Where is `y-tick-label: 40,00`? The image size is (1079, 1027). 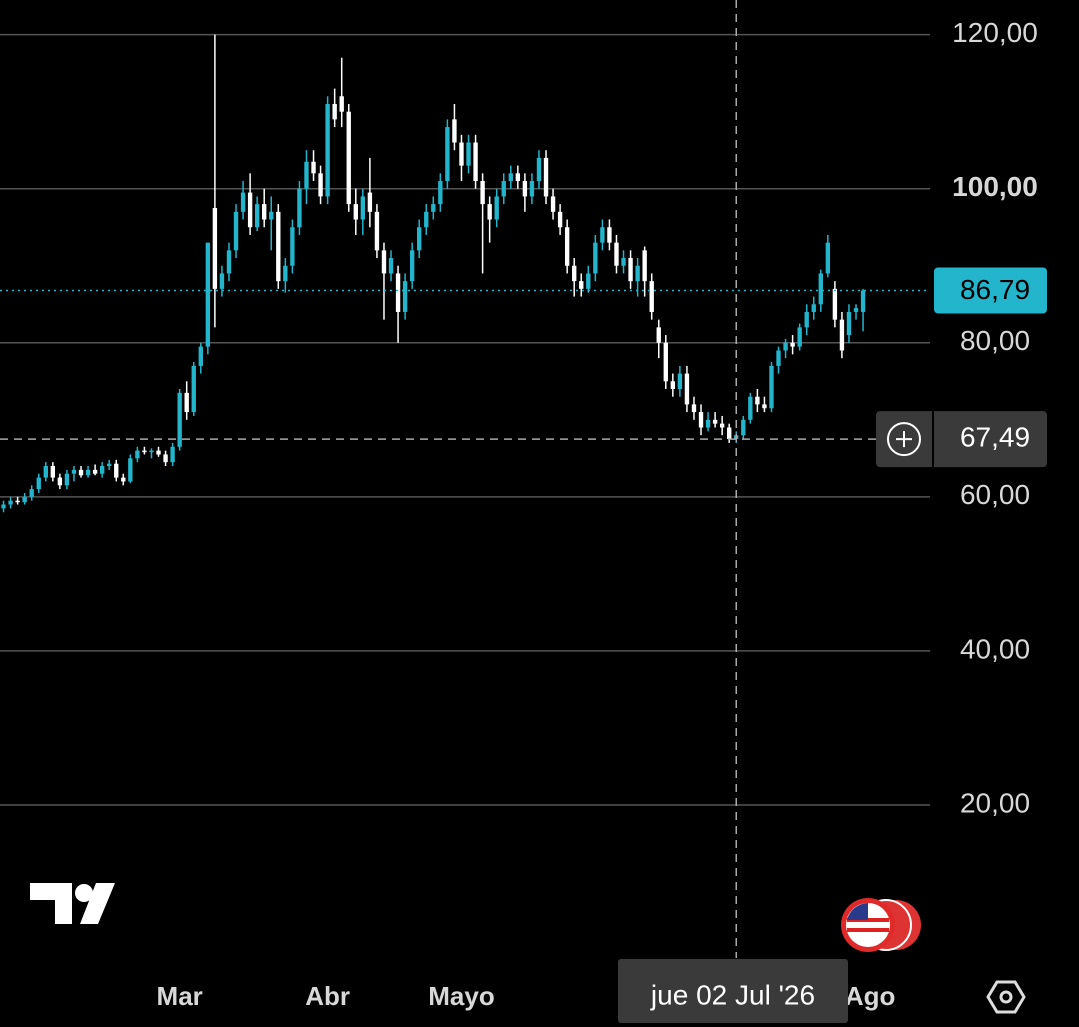
y-tick-label: 40,00 is located at coordinates (995, 648).